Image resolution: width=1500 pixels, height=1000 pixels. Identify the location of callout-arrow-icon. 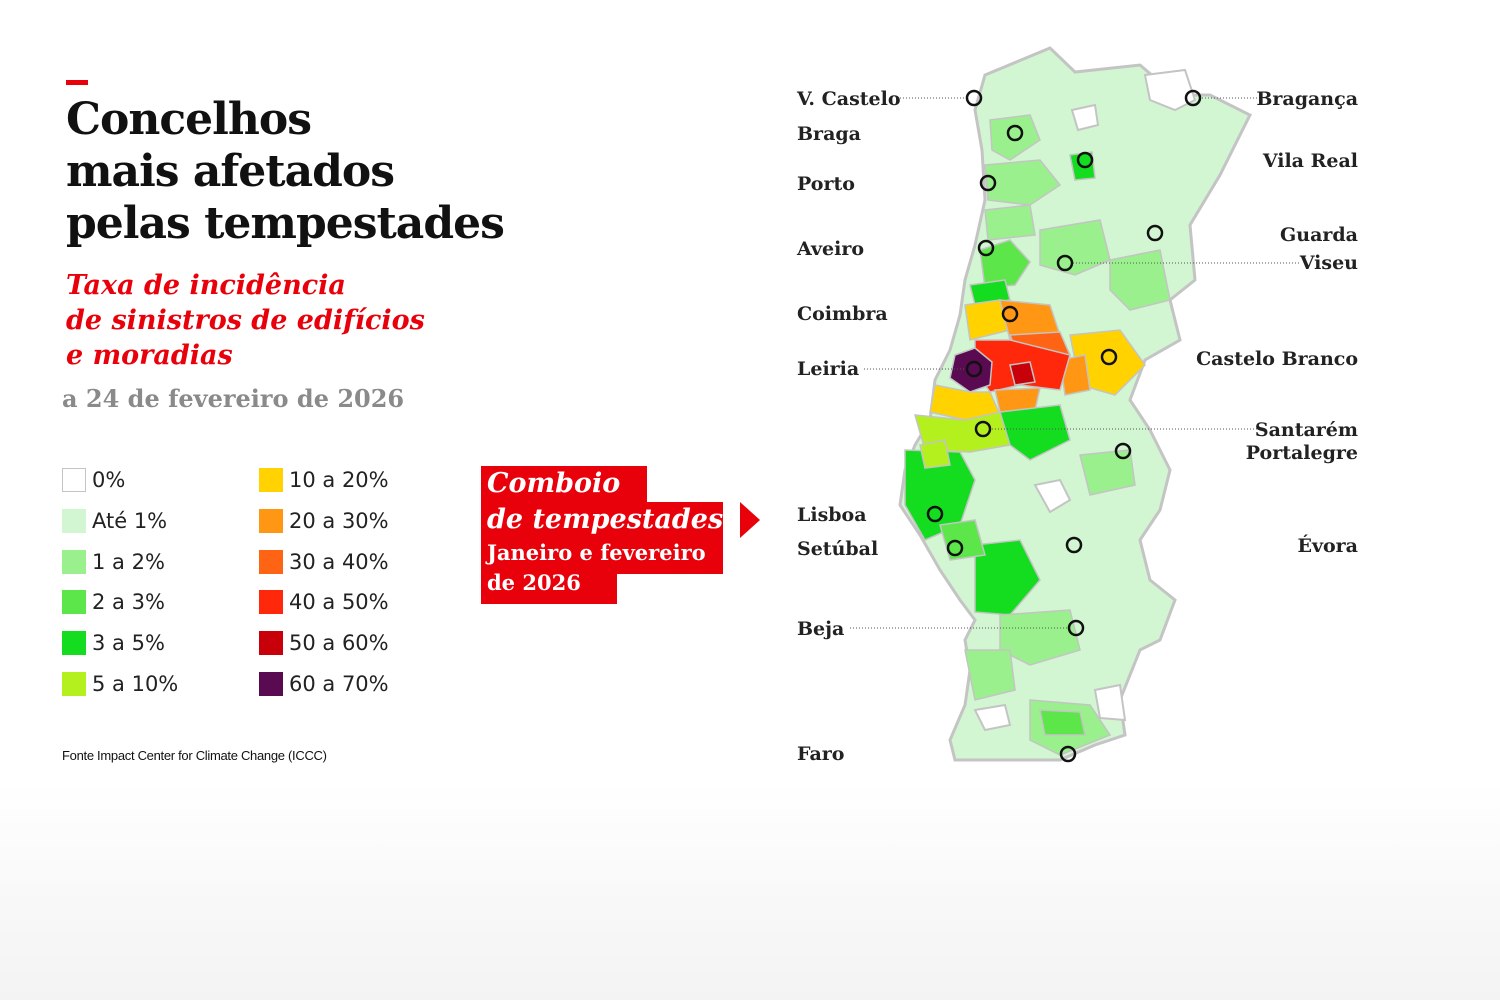
(750, 520).